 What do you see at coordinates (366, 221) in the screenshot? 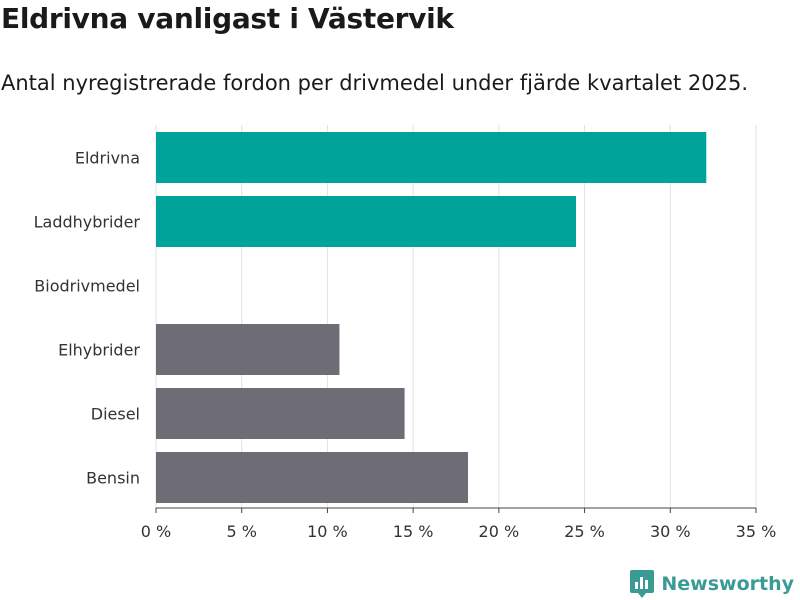
I see `bar-laddhybrider` at bounding box center [366, 221].